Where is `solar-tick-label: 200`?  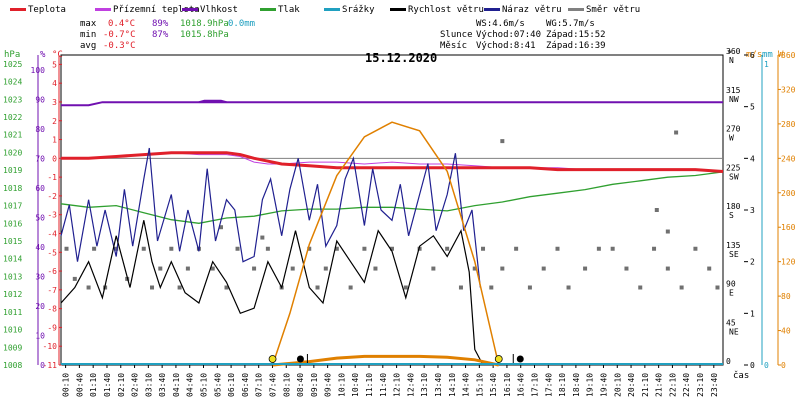
solar-tick-label: 200 is located at coordinates (788, 193).